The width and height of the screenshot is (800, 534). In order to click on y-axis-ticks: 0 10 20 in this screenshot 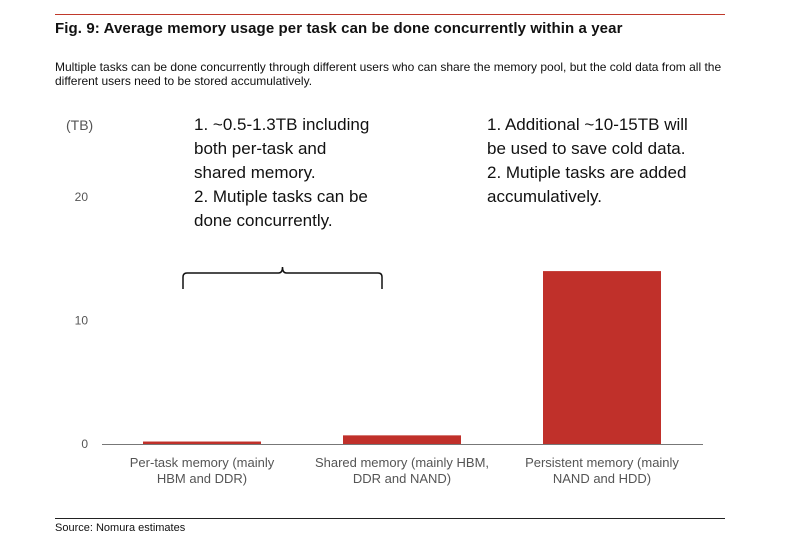, I will do `click(82, 320)`.